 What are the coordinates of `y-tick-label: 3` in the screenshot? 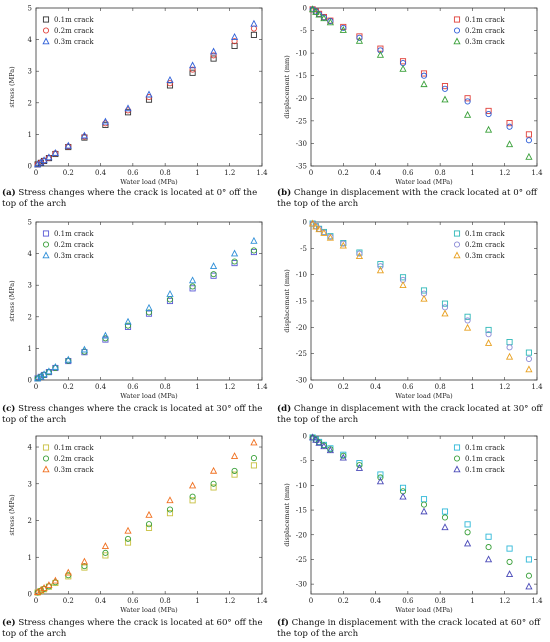 It's located at (30, 484).